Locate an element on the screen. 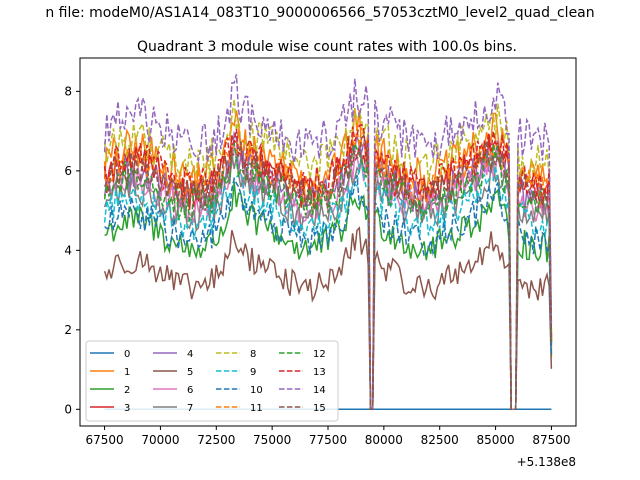  x-offset-label: +5.138e8 is located at coordinates (546, 462).